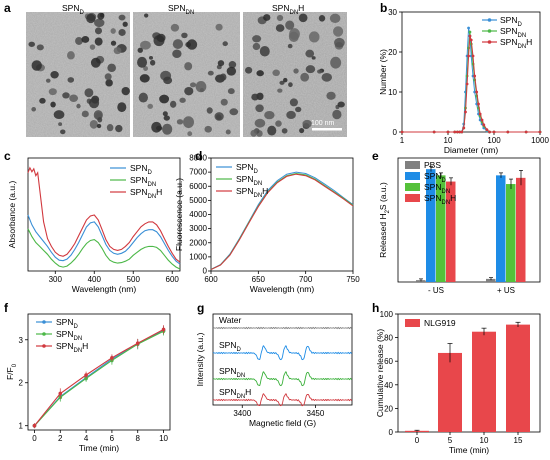 This screenshot has width=550, height=460. Describe the element at coordinates (327, 129) in the screenshot. I see `scale-bar` at that location.